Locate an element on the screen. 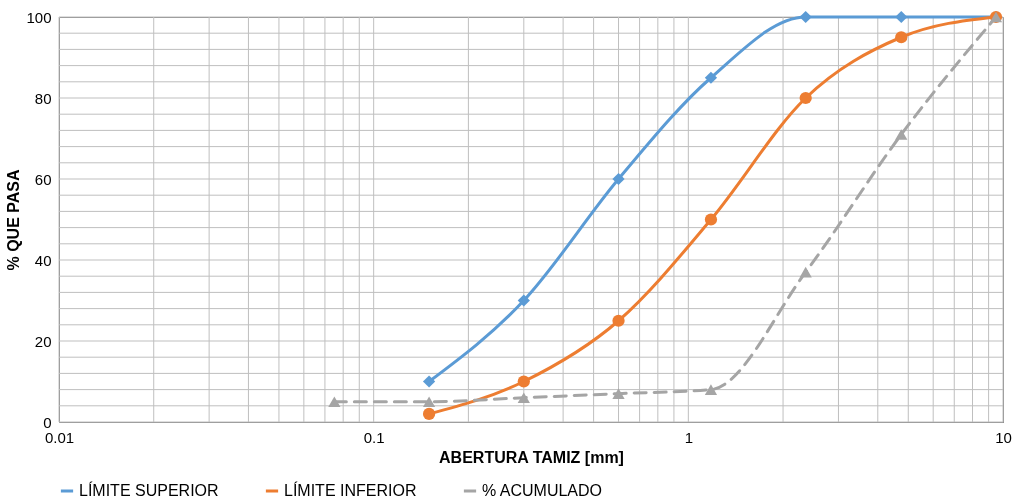 The image size is (1032, 504). y-tick-label: 0 is located at coordinates (47, 422).